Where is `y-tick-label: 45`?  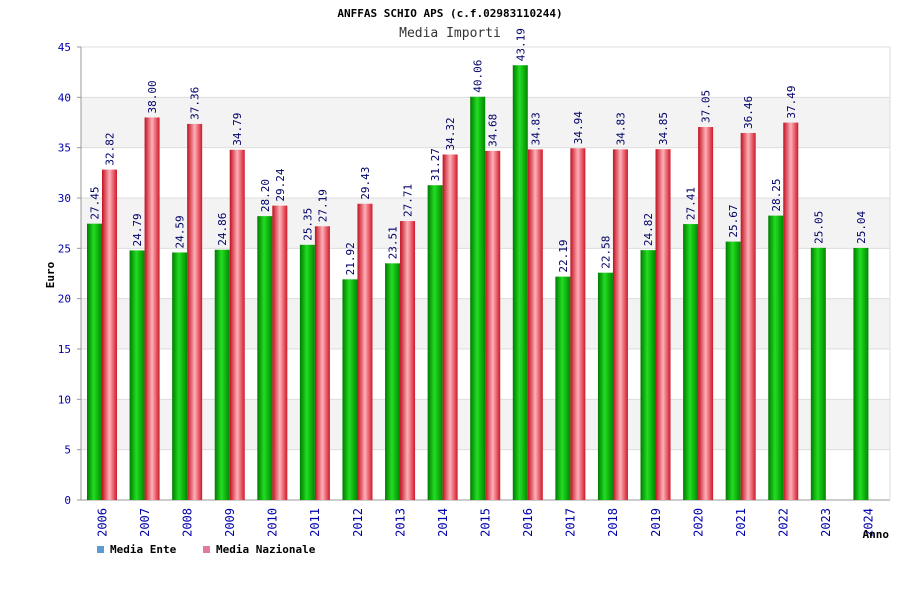 y-tick-label: 45 is located at coordinates (64, 47).